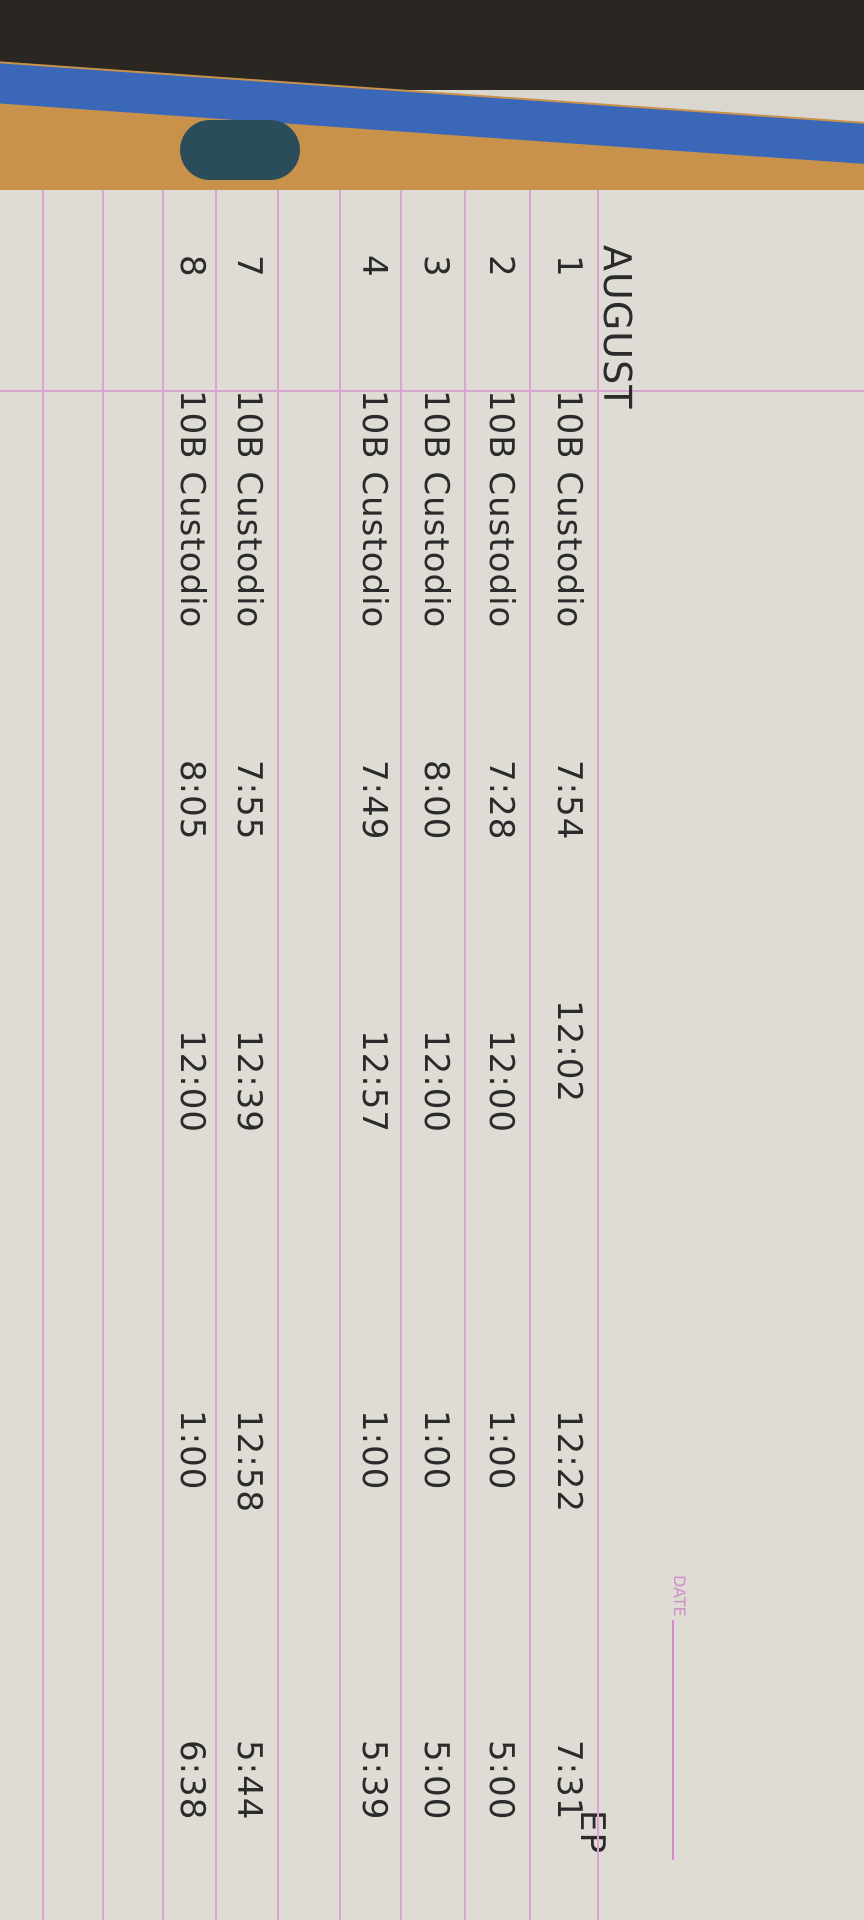 This screenshot has height=1920, width=864. I want to click on time-out-pm: 5:44, so click(249, 1780).